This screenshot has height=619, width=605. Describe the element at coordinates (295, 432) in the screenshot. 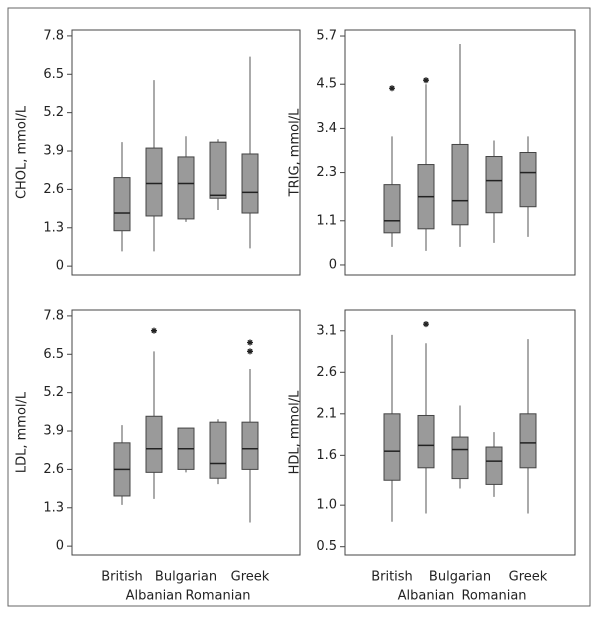

I see `y-axis-label: HDL, mmol/L` at that location.